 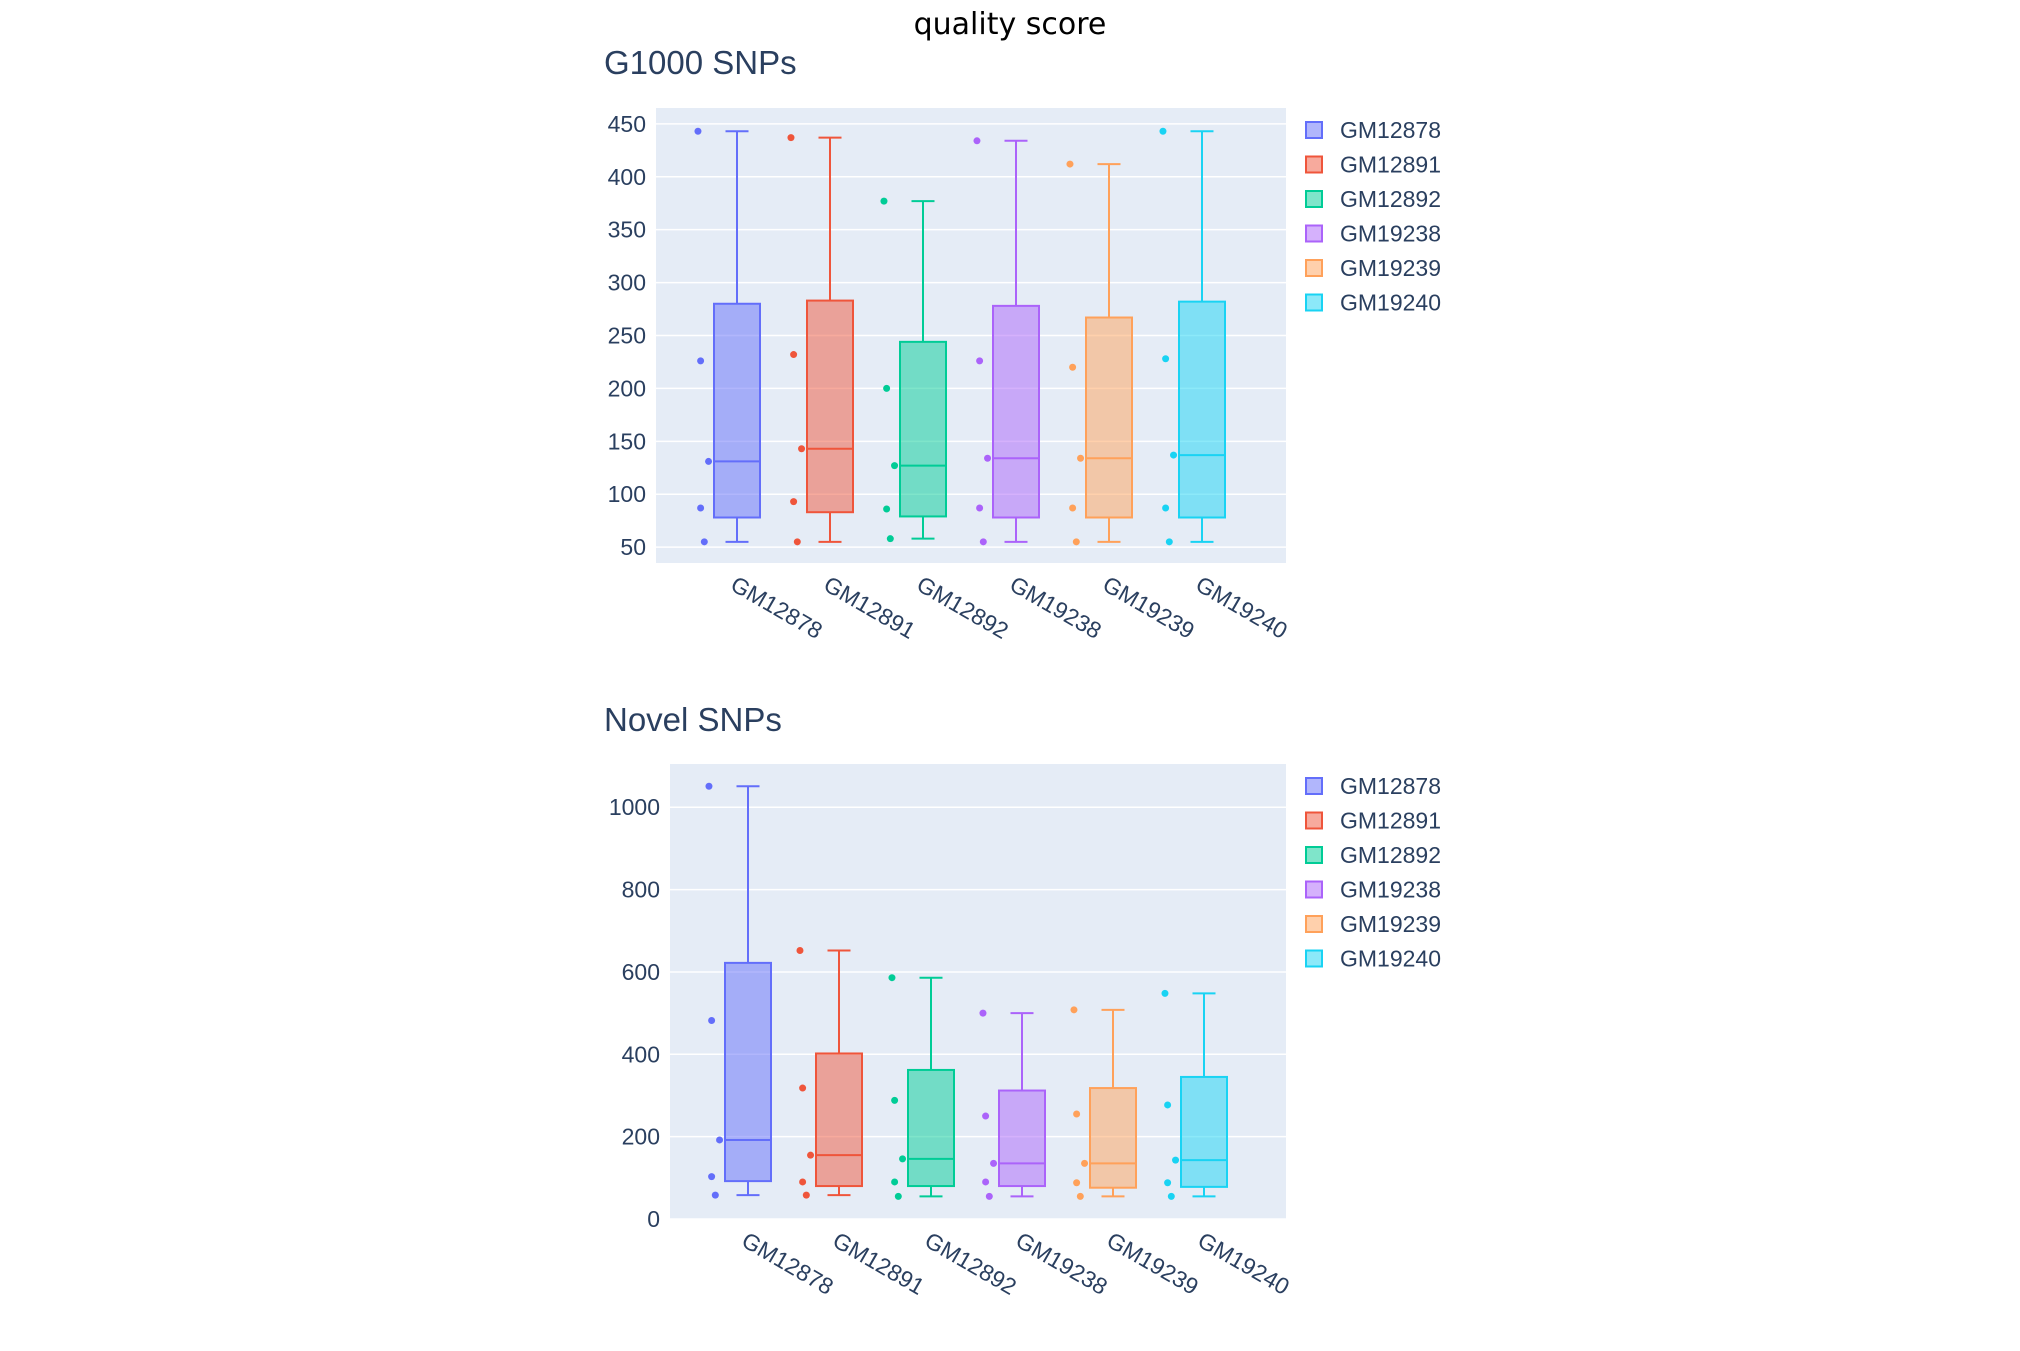 I want to click on figure-title: quality score, so click(x=1010, y=24).